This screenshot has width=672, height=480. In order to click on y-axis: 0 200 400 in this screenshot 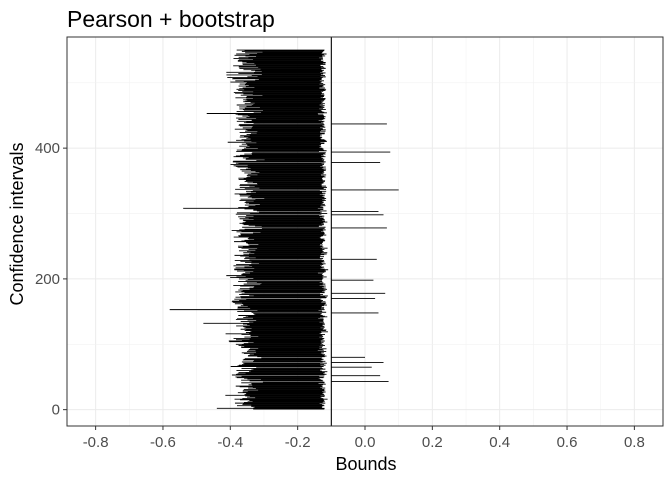, I will do `click(51, 279)`.